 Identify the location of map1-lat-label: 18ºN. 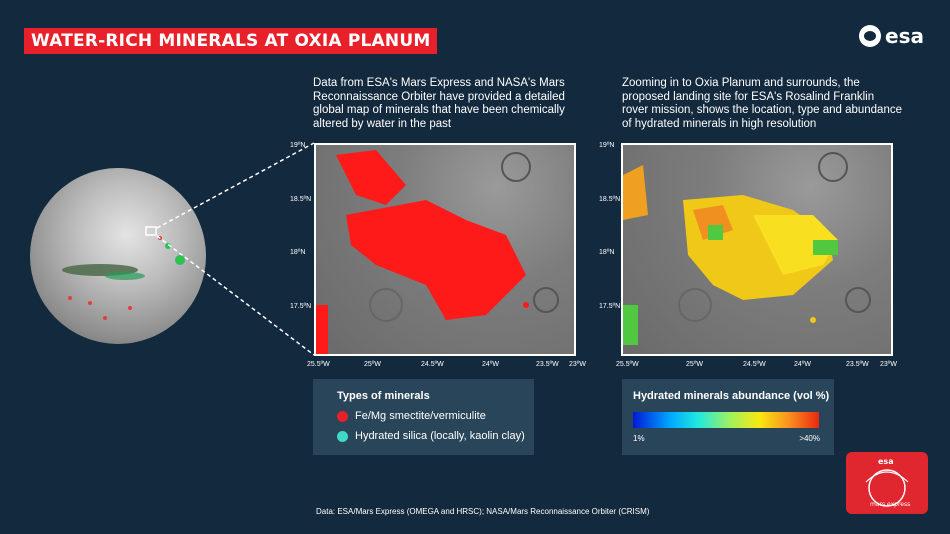
(298, 252).